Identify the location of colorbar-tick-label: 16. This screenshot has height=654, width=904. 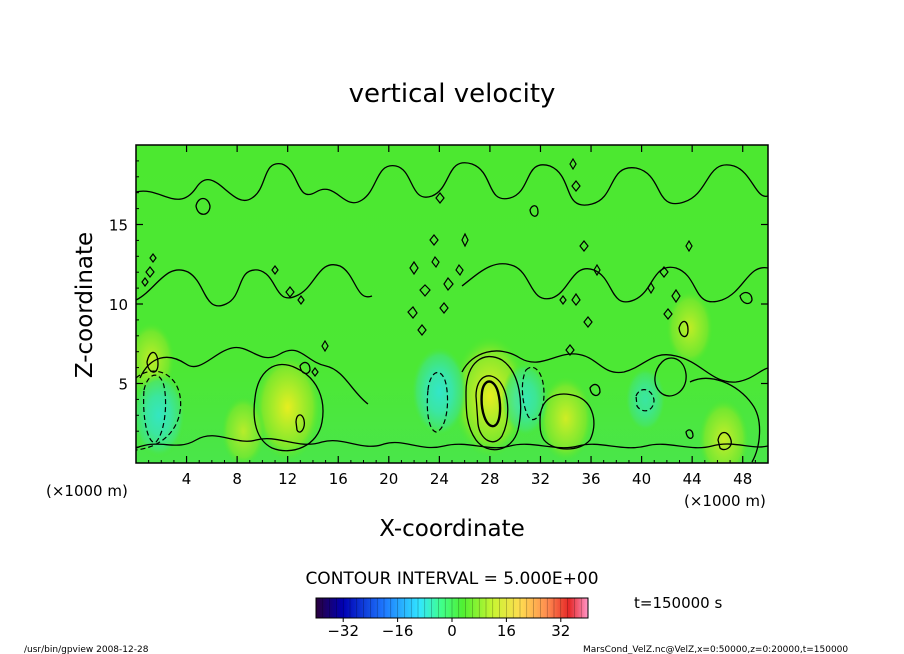
(506, 631).